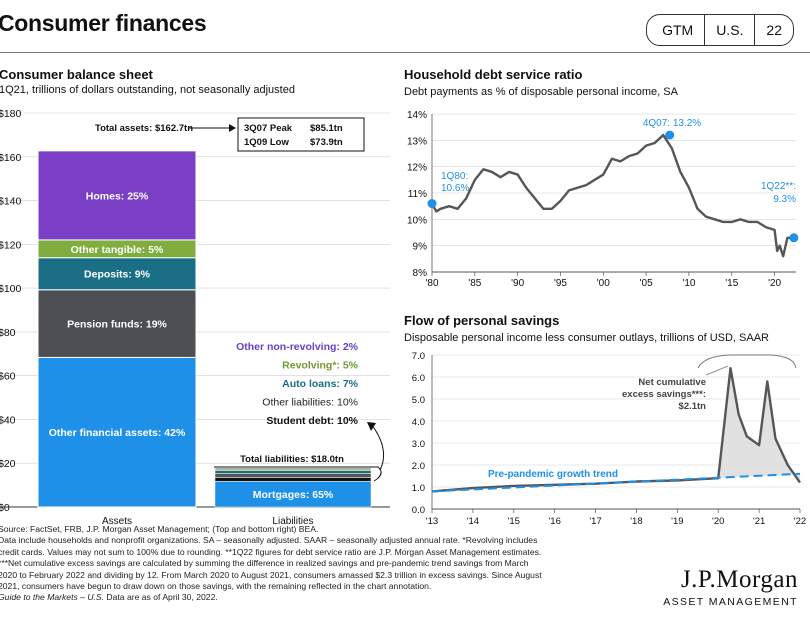 Image resolution: width=810 pixels, height=629 pixels. I want to click on debt-ytick-label: 11%, so click(417, 194).